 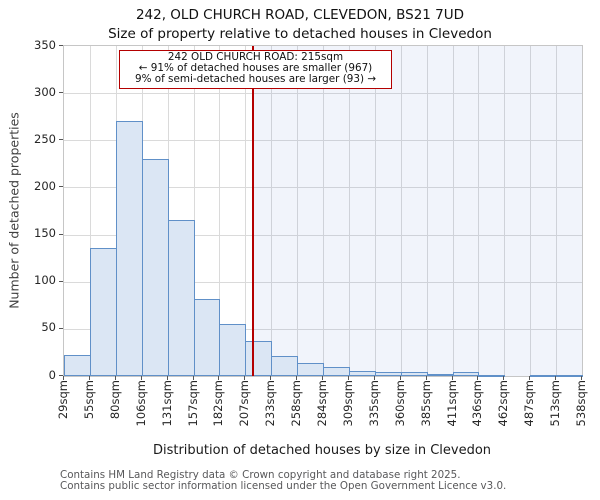 What do you see at coordinates (45, 91) in the screenshot?
I see `y-tick-label: 300` at bounding box center [45, 91].